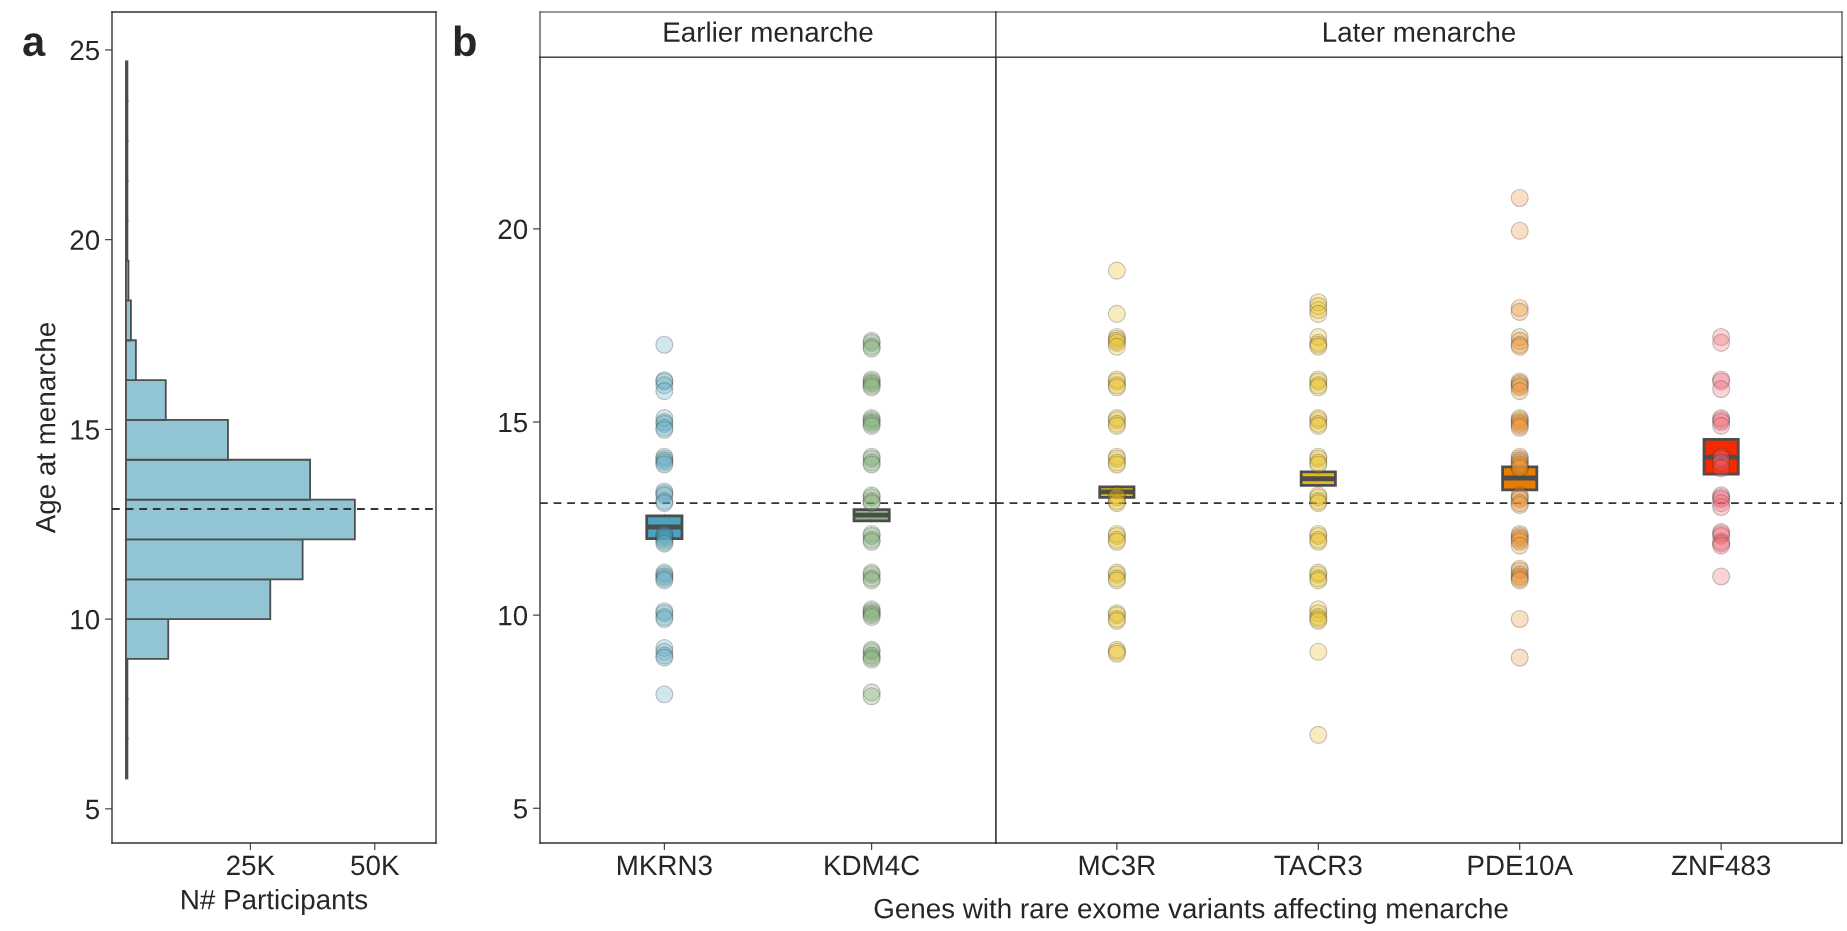  Describe the element at coordinates (375, 865) in the screenshot. I see `x-tick-label: 50K` at that location.